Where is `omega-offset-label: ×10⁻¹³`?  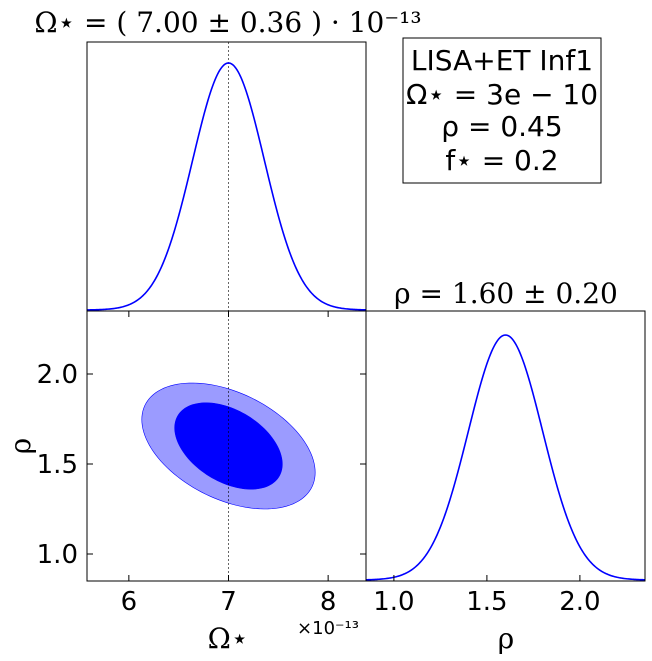 omega-offset-label: ×10⁻¹³ is located at coordinates (328, 628).